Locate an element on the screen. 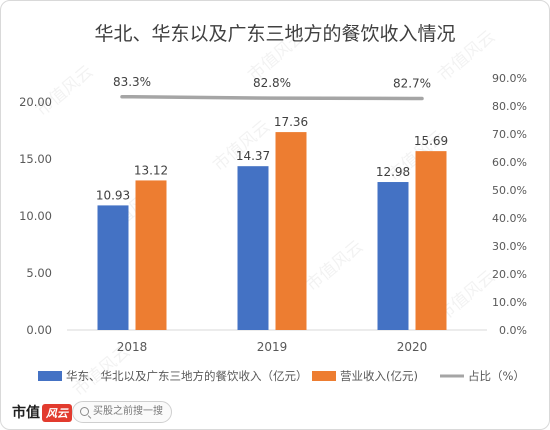 The image size is (550, 430). x-tick-label: 2018 is located at coordinates (132, 347).